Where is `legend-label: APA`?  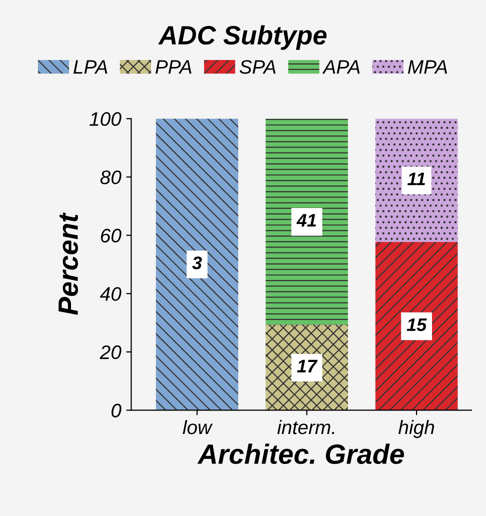
legend-label: APA is located at coordinates (341, 67).